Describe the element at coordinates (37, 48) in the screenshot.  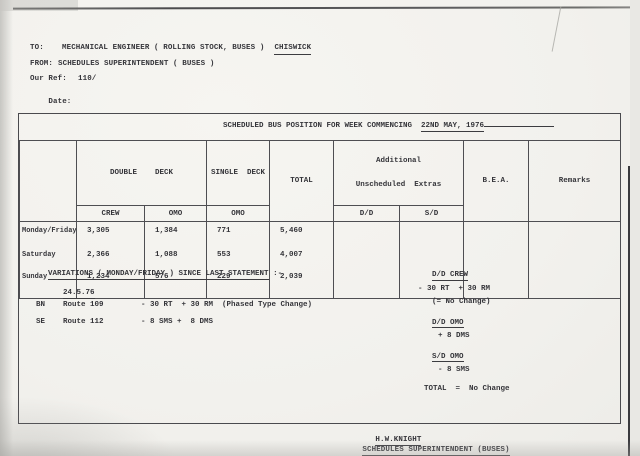
I see `to-label: TO:` at that location.